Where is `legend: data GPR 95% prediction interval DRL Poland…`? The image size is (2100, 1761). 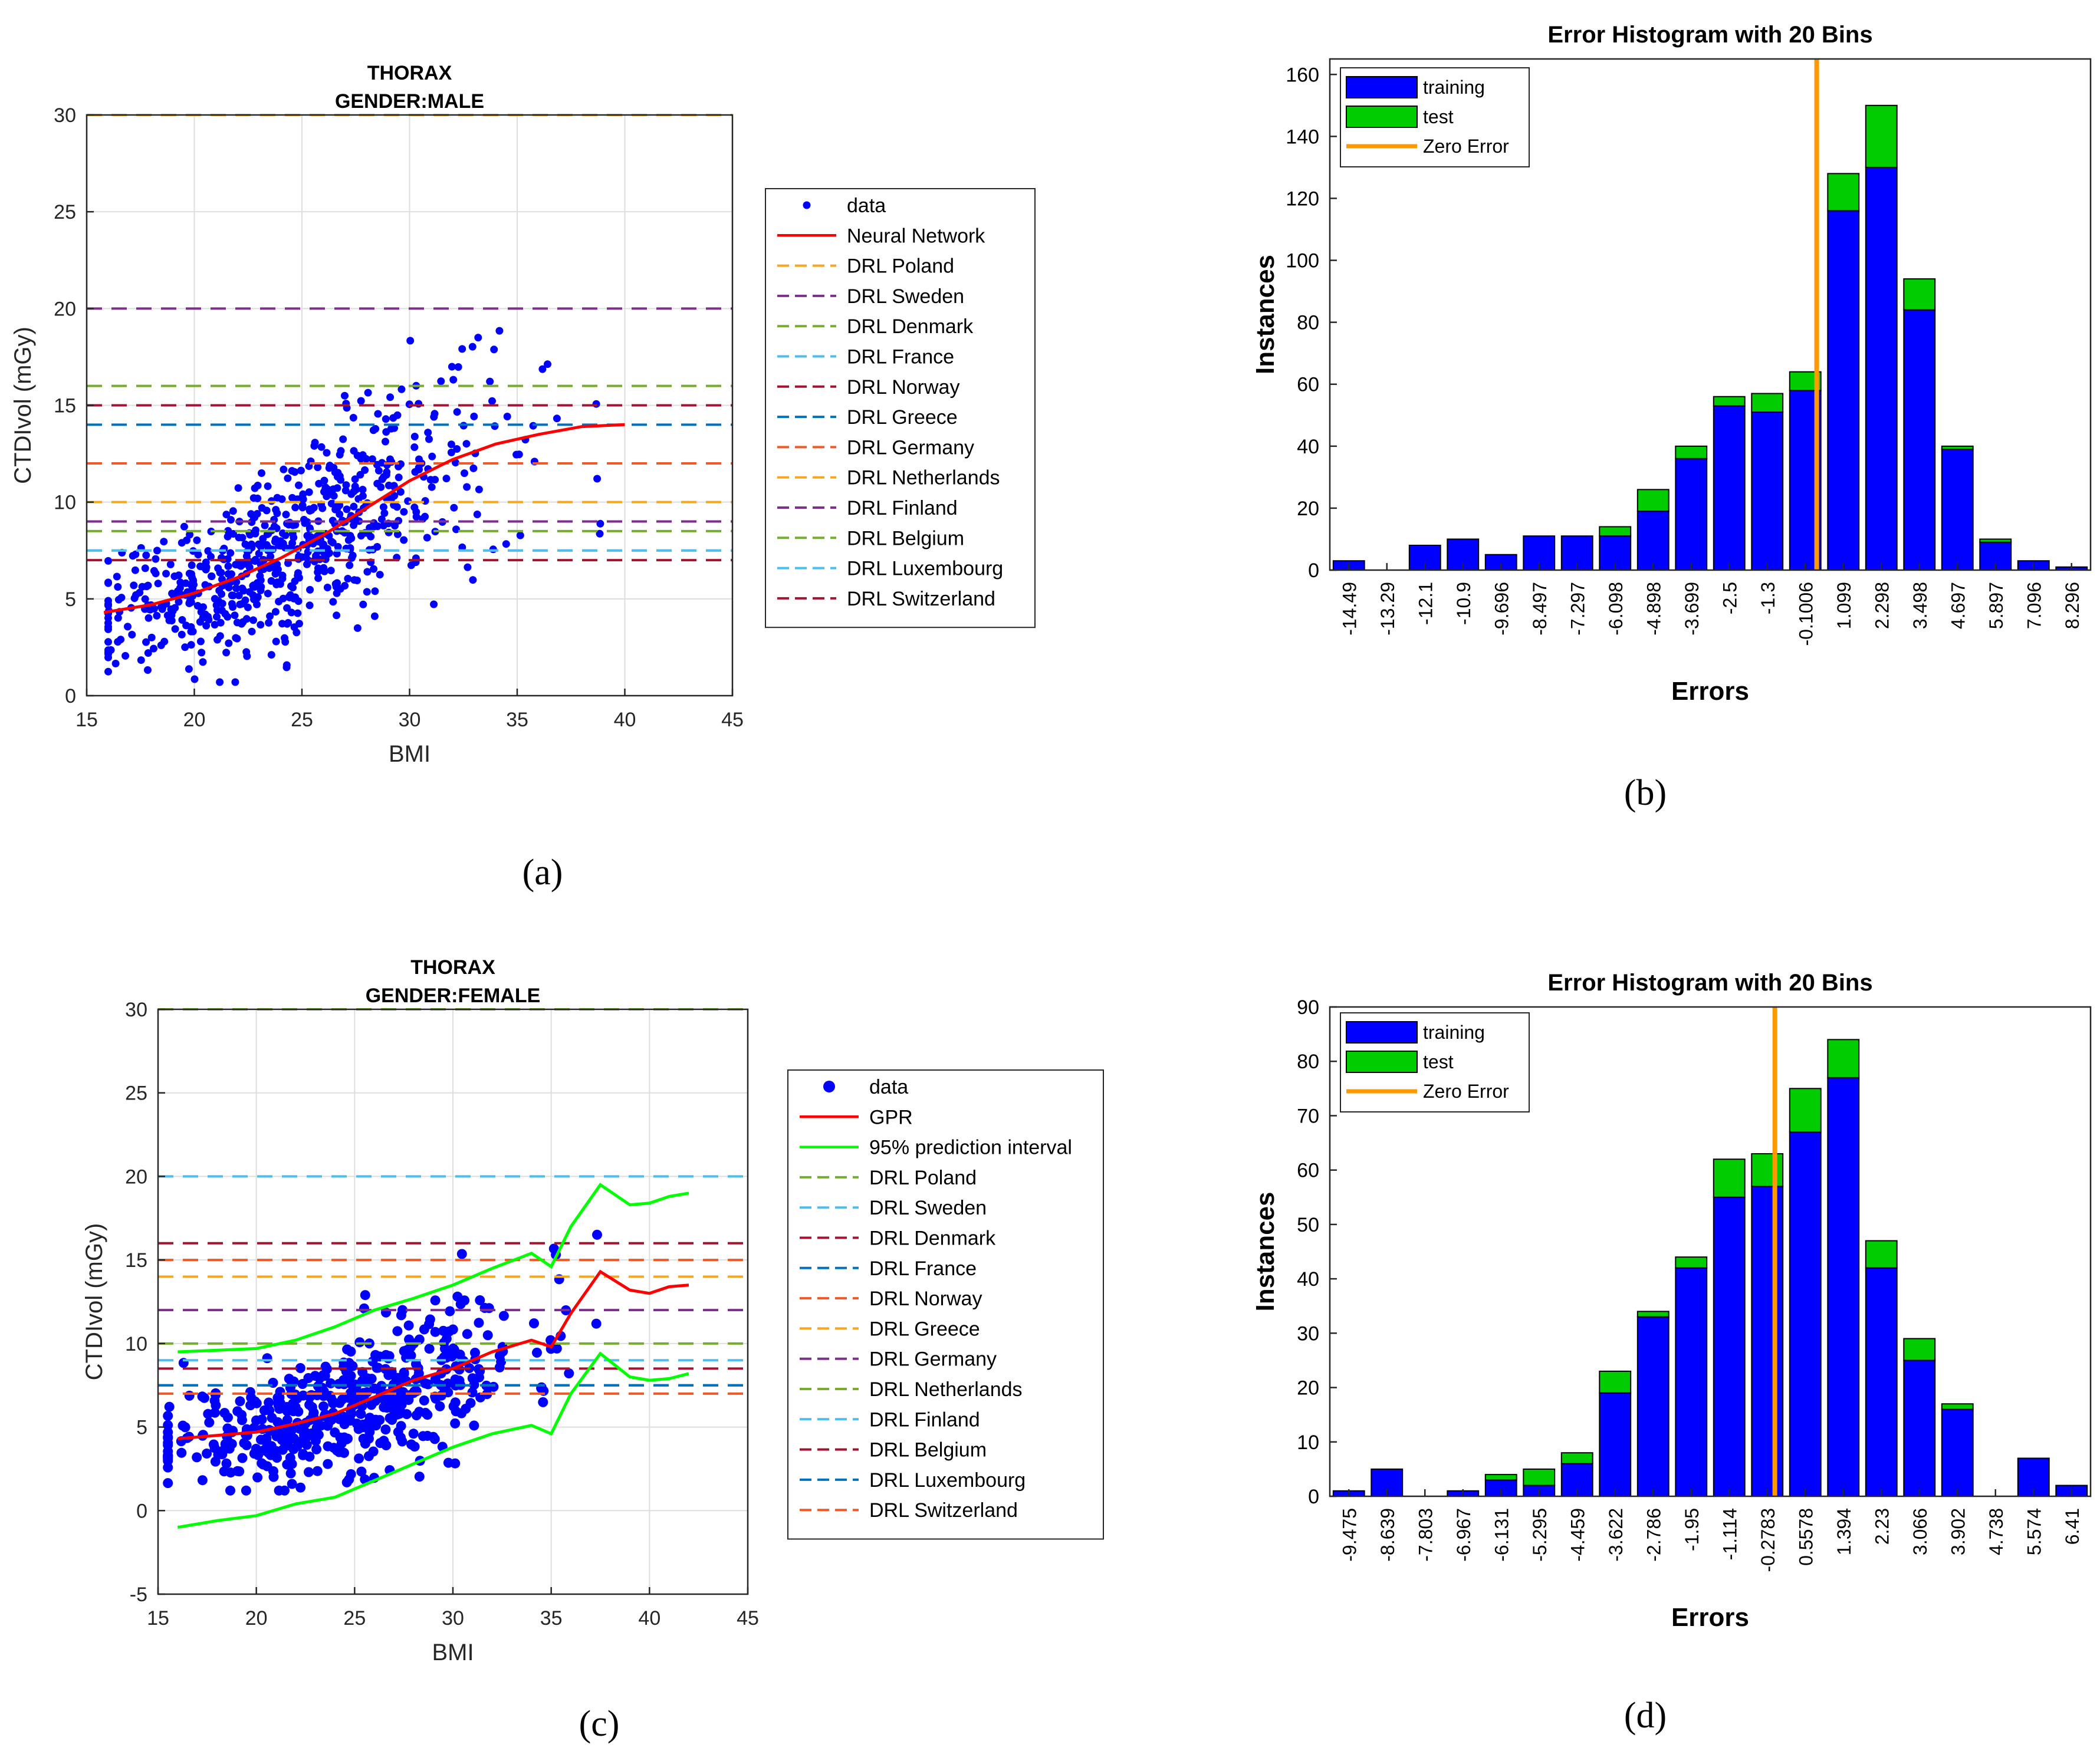
legend: data GPR 95% prediction interval DRL Poland… is located at coordinates (945, 1305).